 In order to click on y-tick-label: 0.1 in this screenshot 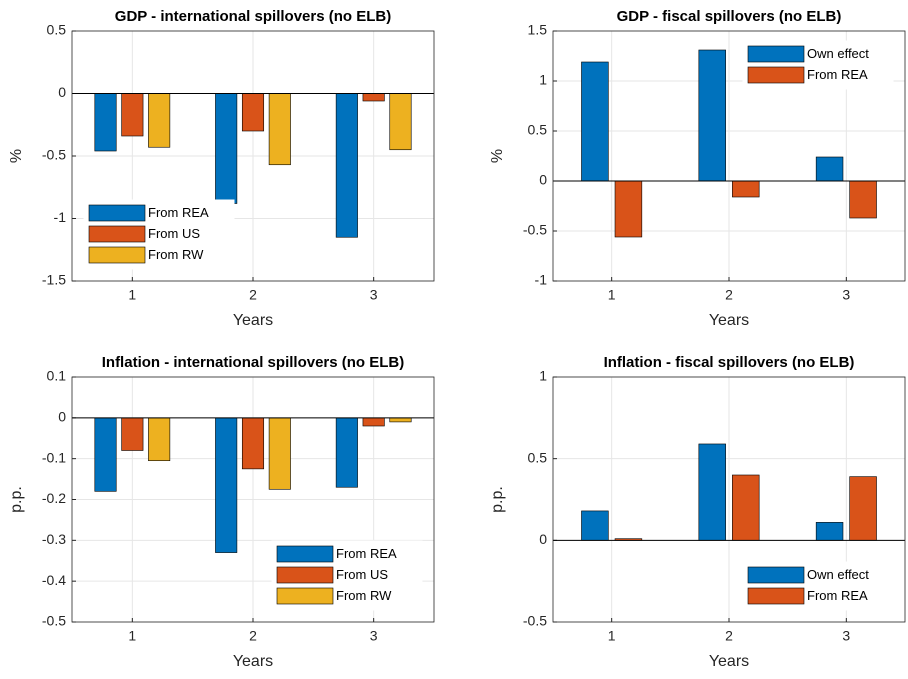, I will do `click(57, 376)`.